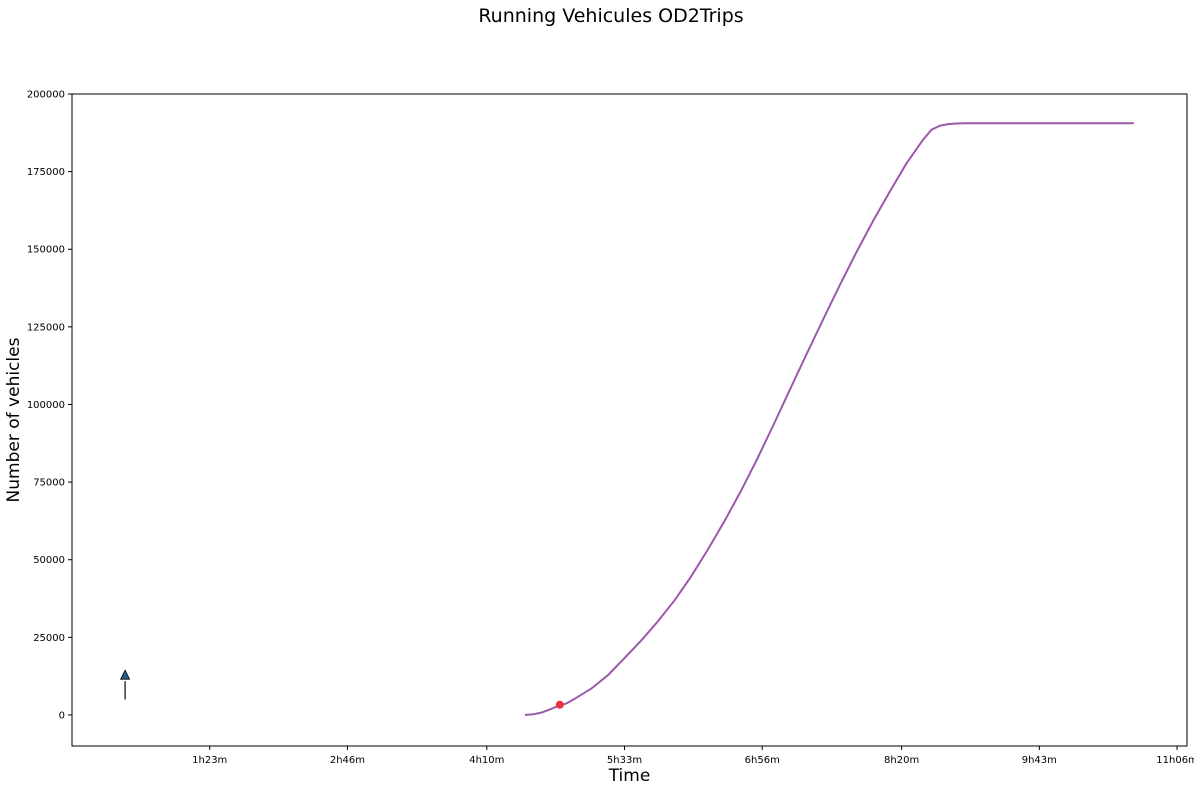  What do you see at coordinates (610, 16) in the screenshot?
I see `chart-title: Running Vehicules OD2Trips` at bounding box center [610, 16].